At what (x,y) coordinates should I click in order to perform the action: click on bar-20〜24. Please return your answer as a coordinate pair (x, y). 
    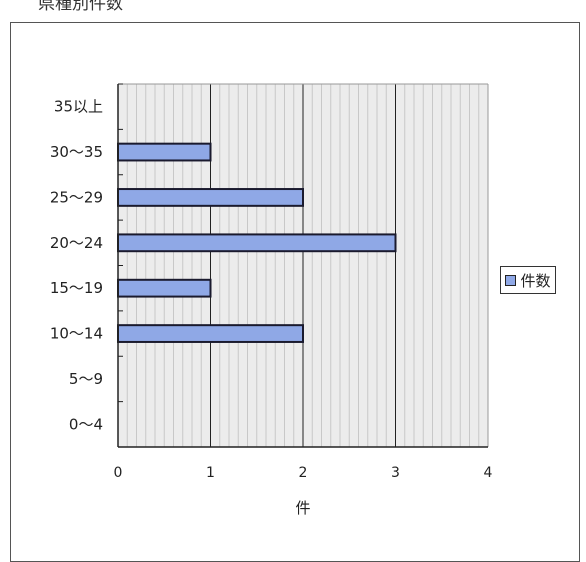
    Looking at the image, I should click on (257, 243).